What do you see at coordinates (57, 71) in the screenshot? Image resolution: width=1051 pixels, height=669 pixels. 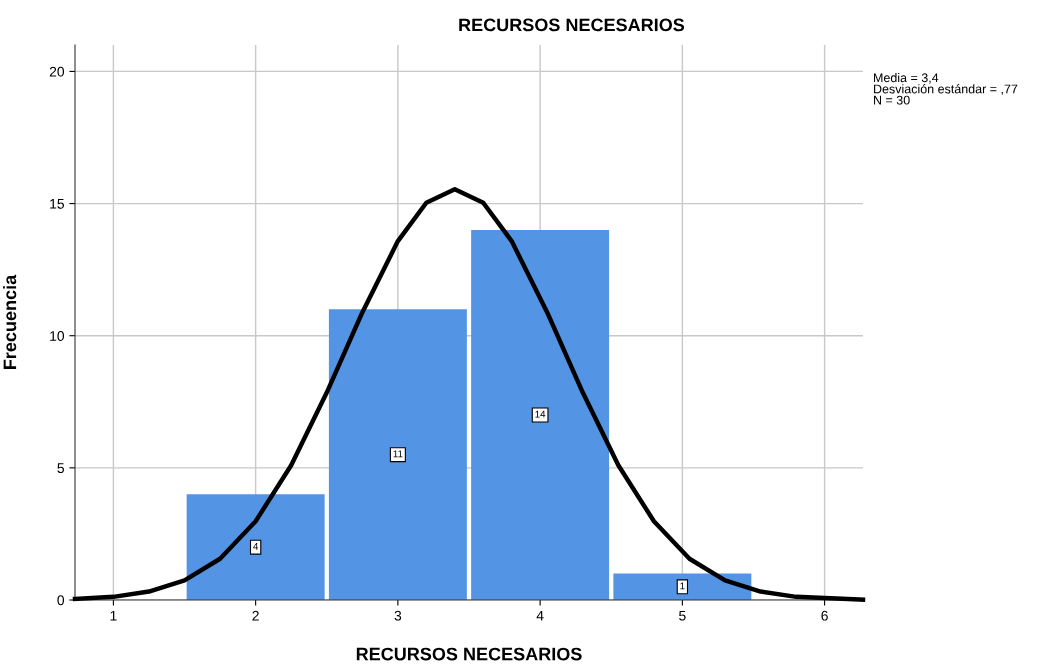 I see `y-tick-label: 20` at bounding box center [57, 71].